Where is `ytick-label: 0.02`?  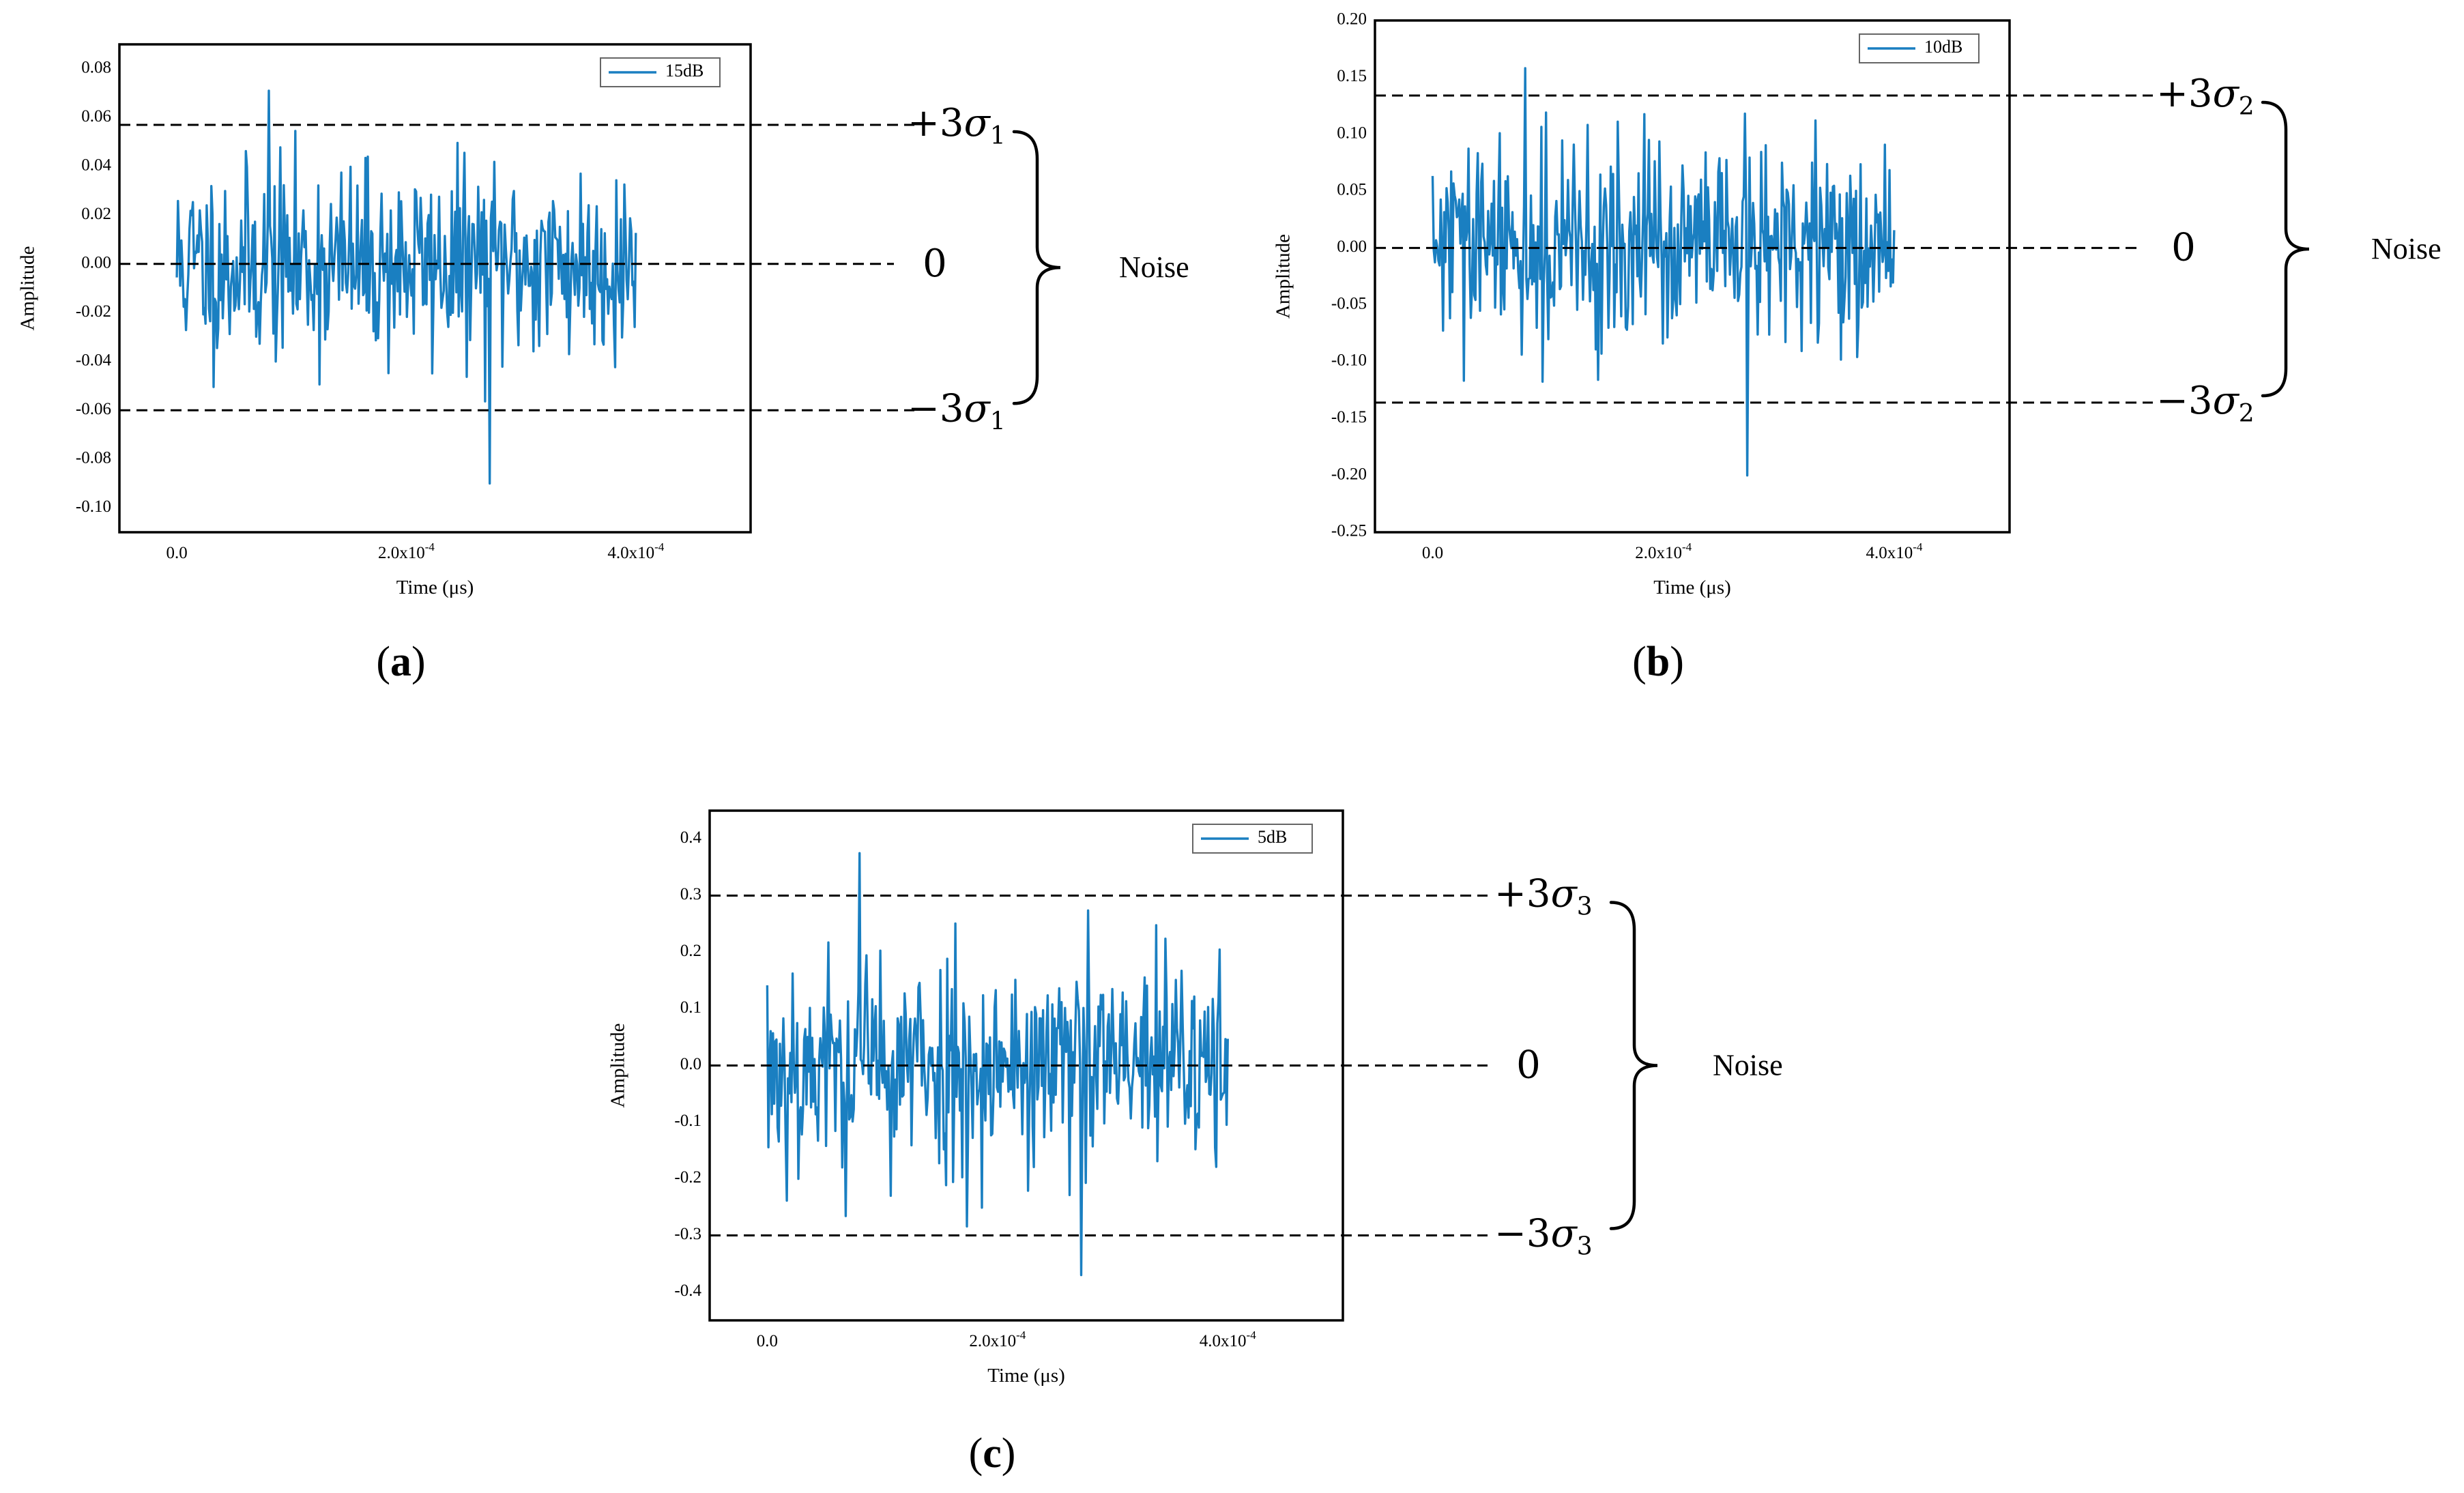 ytick-label: 0.02 is located at coordinates (96, 214).